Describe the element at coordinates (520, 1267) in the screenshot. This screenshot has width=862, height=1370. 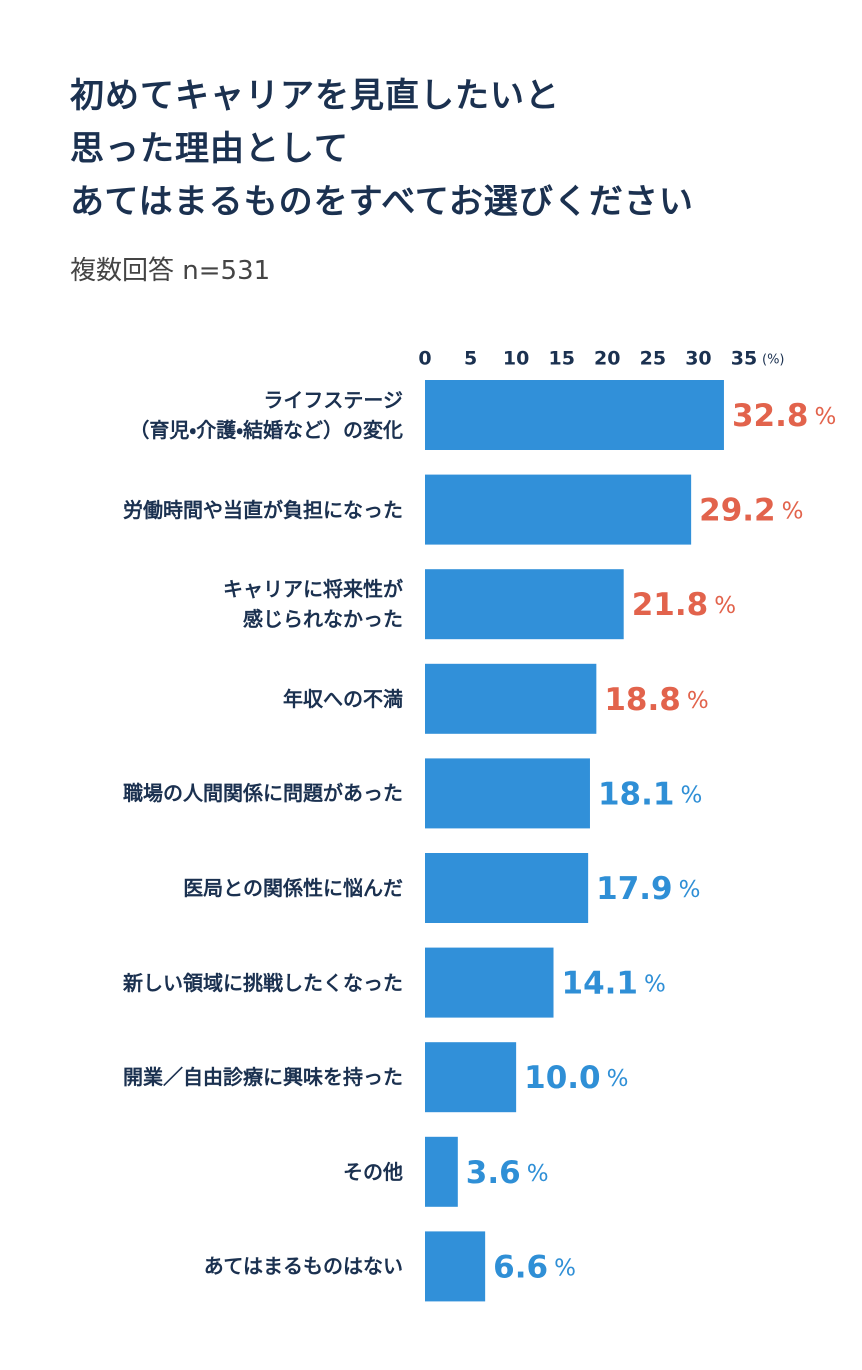
I see `value-label: 6.6` at that location.